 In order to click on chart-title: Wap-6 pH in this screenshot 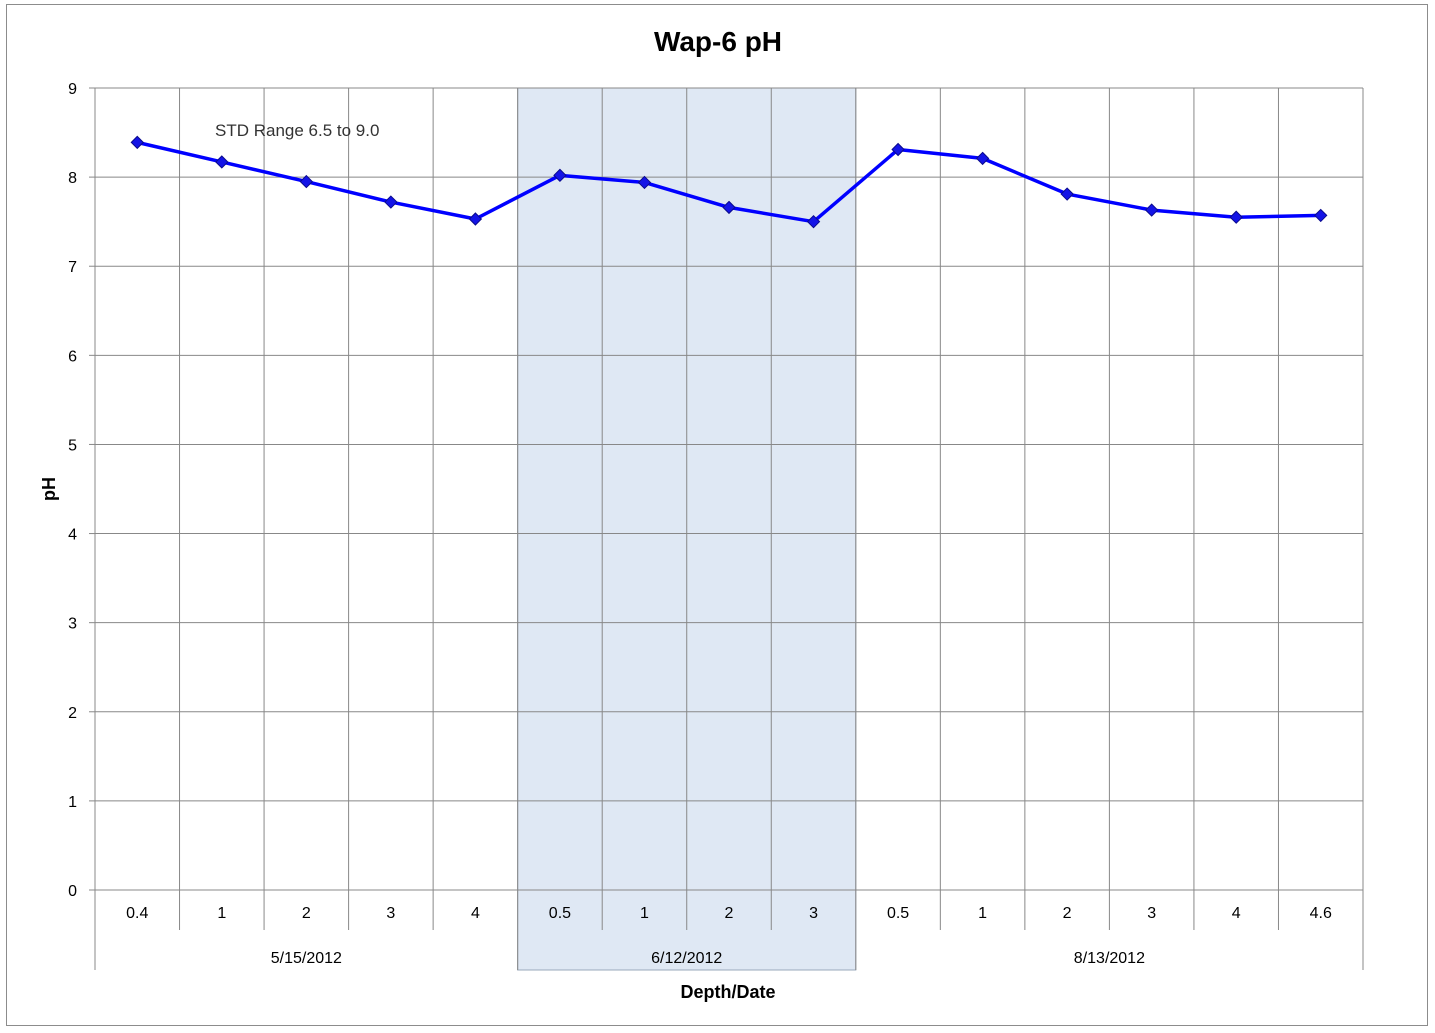, I will do `click(718, 41)`.